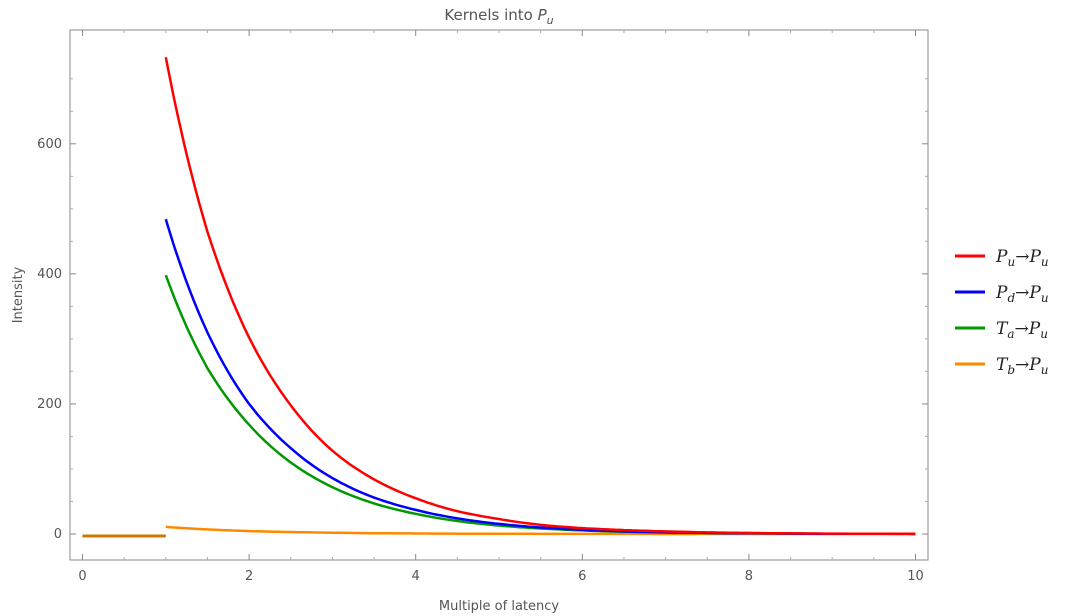 The width and height of the screenshot is (1067, 616). I want to click on legend-label: Tb→Pu, so click(1022, 366).